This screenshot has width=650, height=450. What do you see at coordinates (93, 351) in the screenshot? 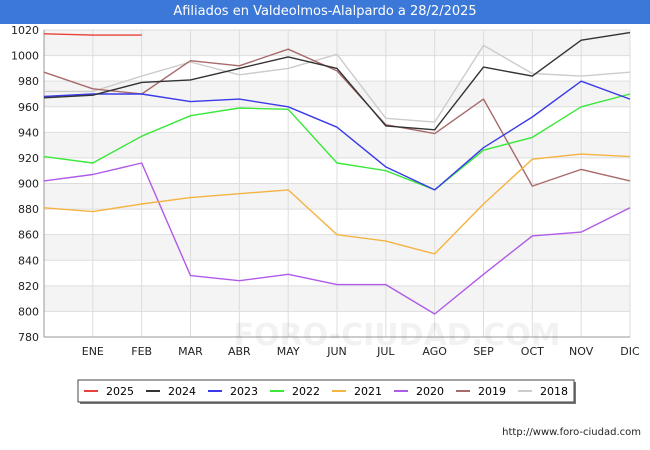
I see `x-tick-label: ENE` at bounding box center [93, 351].